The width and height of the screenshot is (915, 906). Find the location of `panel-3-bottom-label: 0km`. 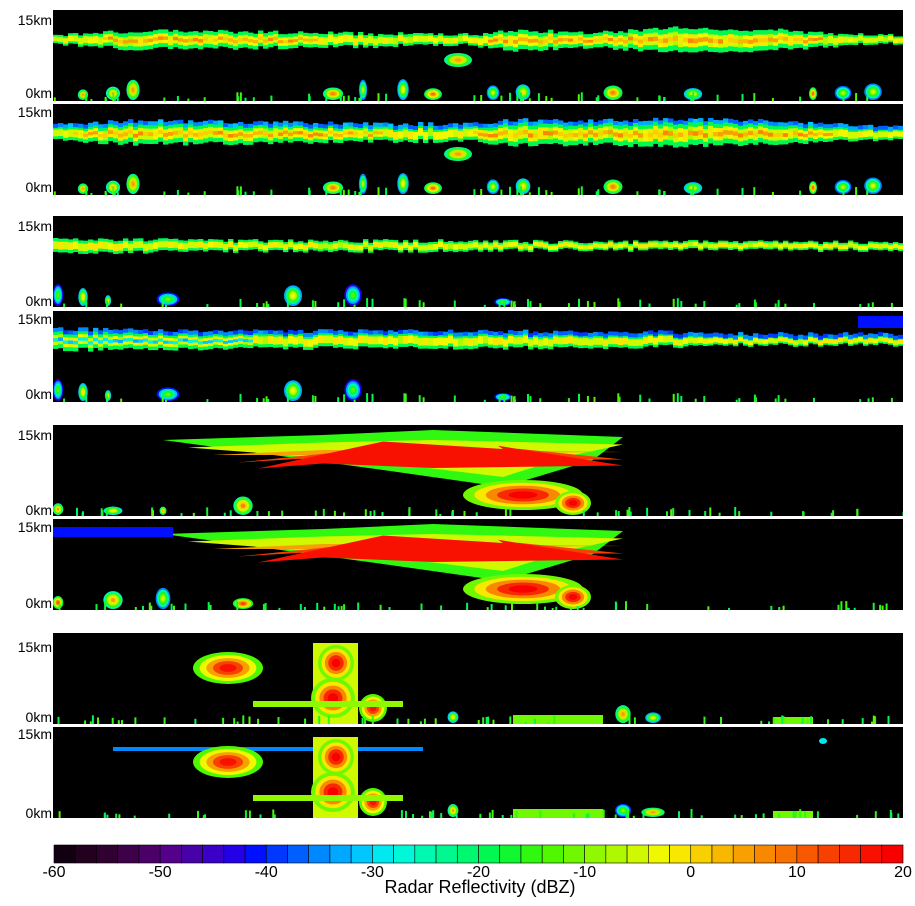

panel-3-bottom-label: 0km is located at coordinates (38, 301).